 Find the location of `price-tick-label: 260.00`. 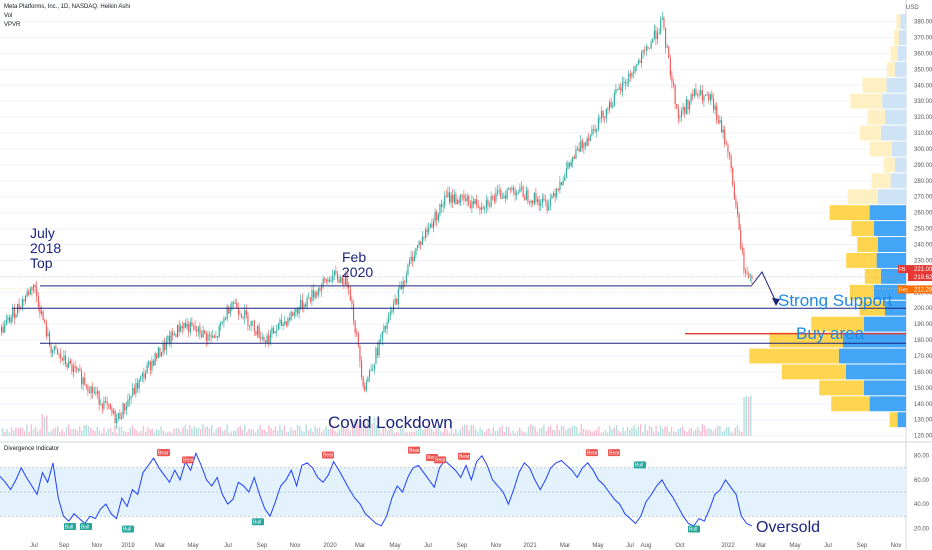

price-tick-label: 260.00 is located at coordinates (923, 214).